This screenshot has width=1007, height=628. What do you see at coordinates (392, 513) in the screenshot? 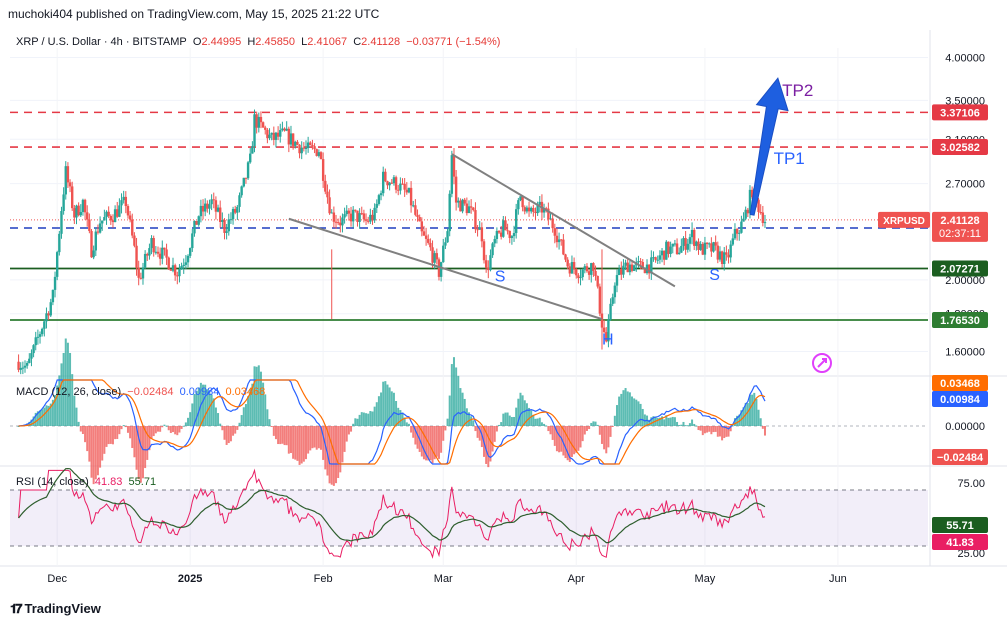
I see `rsi-line` at bounding box center [392, 513].